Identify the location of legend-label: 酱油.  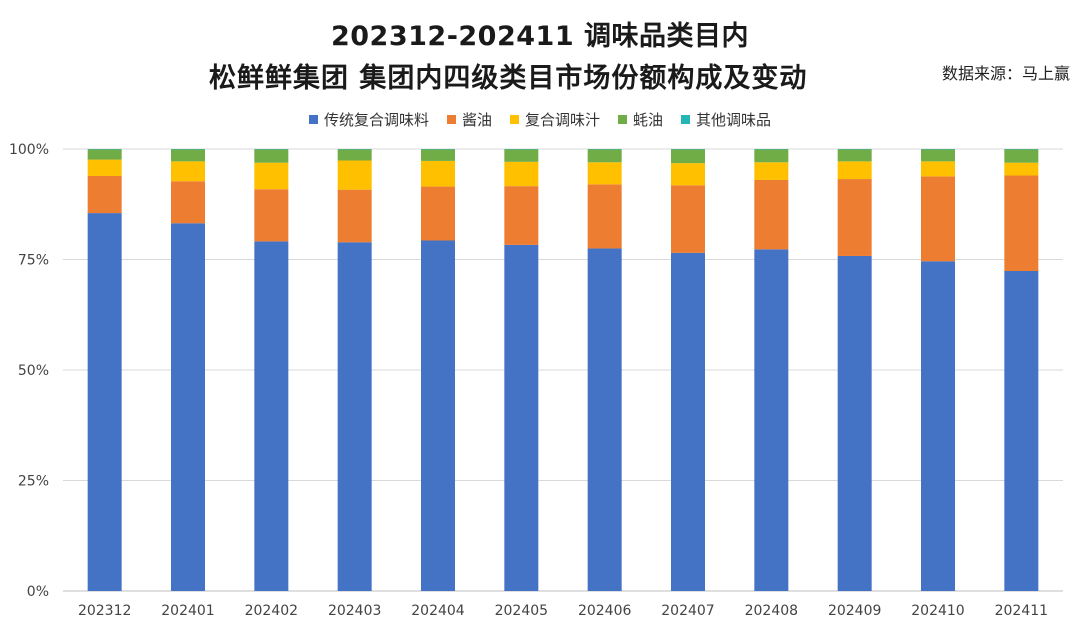
(476, 120).